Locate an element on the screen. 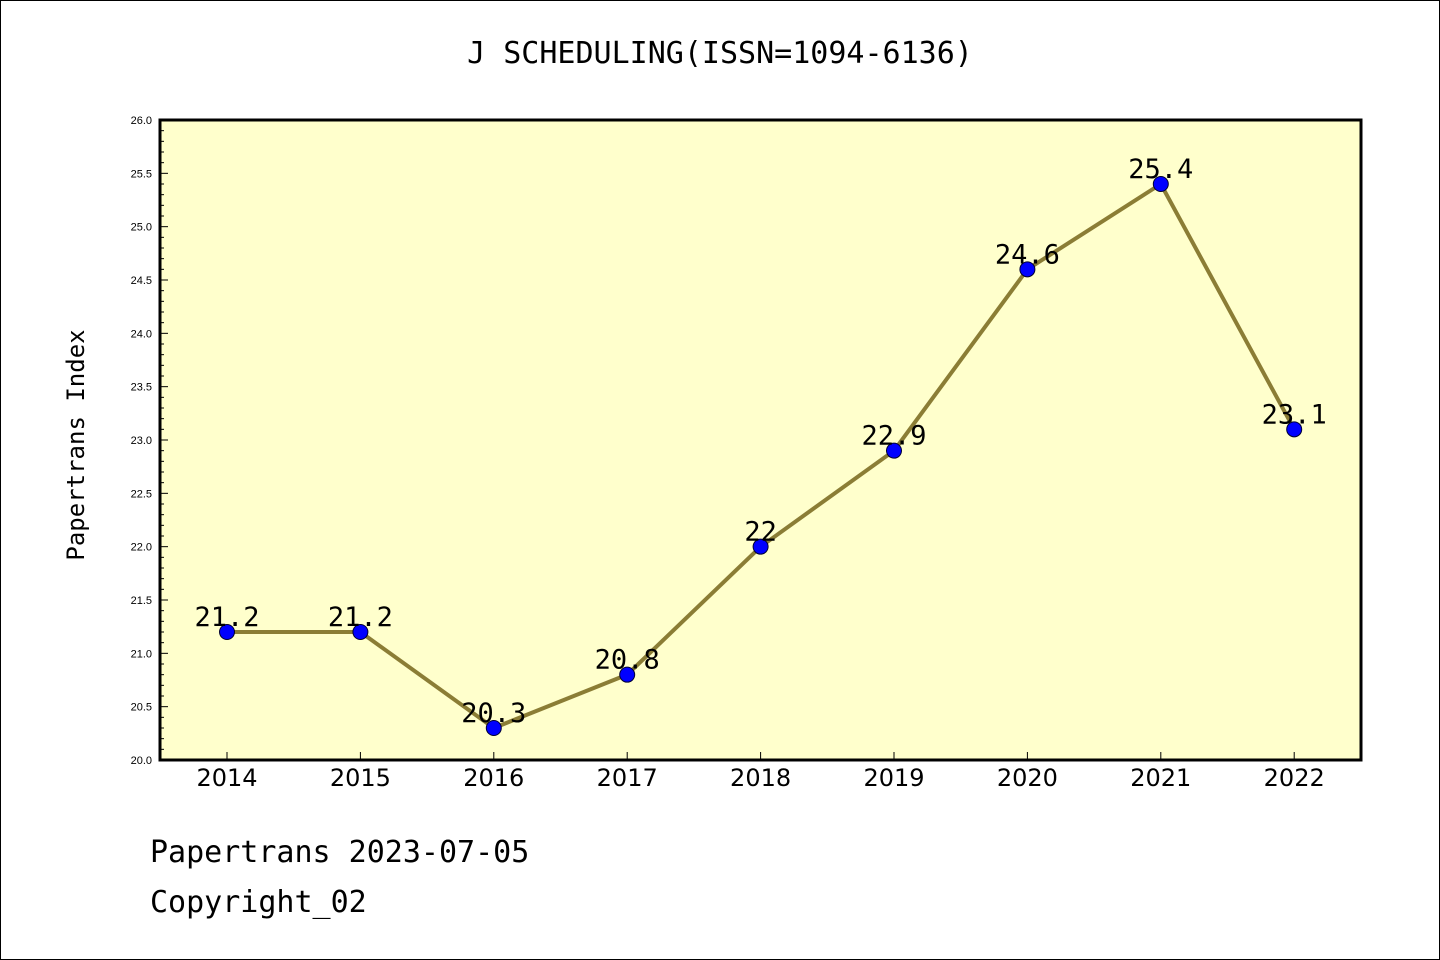 Image resolution: width=1440 pixels, height=960 pixels. footer-date: Papertrans 2023-07-05 is located at coordinates (340, 852).